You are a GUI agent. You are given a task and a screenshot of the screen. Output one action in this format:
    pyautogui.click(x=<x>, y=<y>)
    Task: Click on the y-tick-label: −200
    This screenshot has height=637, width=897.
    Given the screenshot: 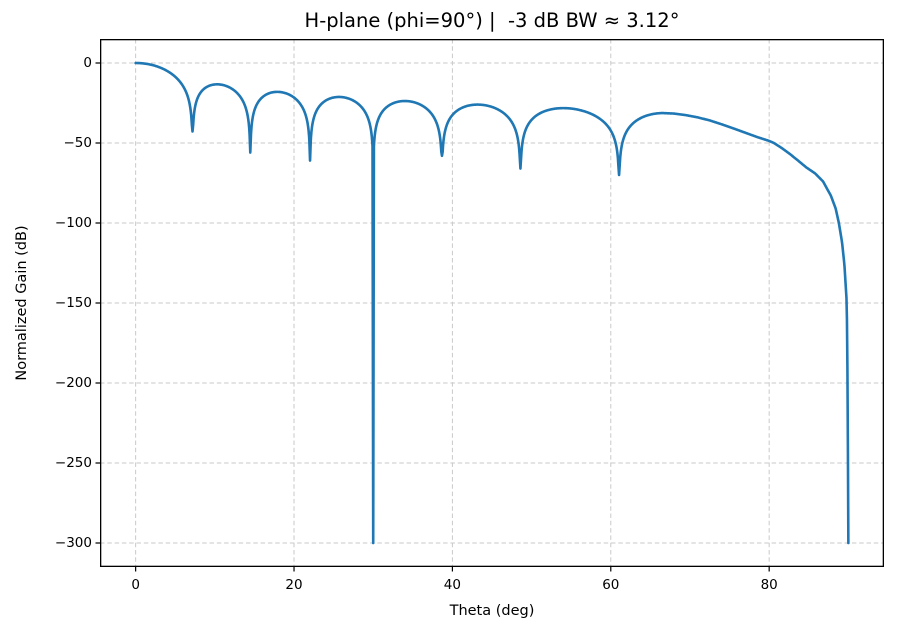 What is the action you would take?
    pyautogui.click(x=73, y=382)
    